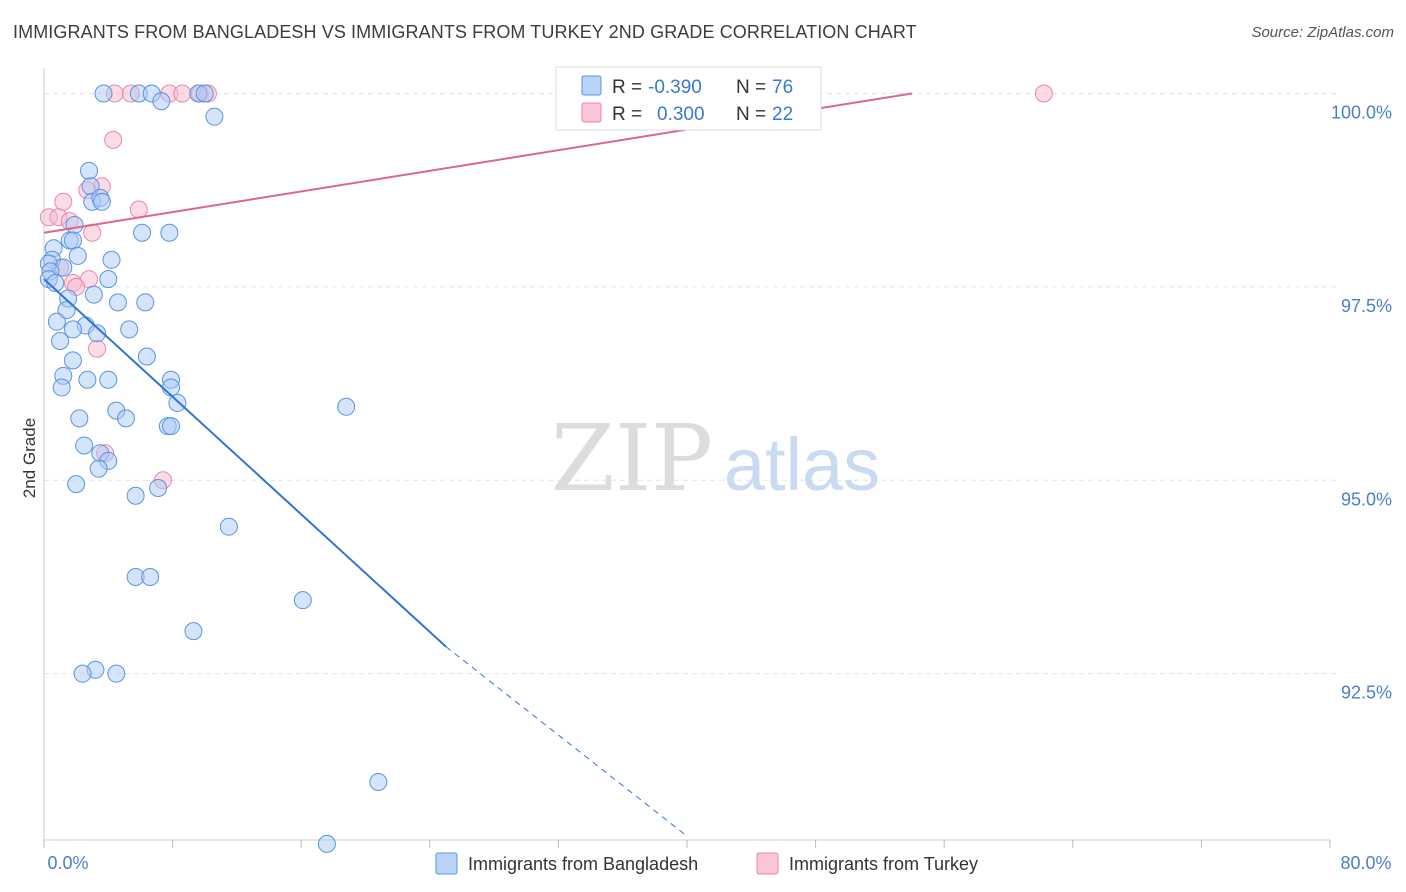 This screenshot has width=1406, height=892. What do you see at coordinates (566, 741) in the screenshot?
I see `bangladesh-trend-extension` at bounding box center [566, 741].